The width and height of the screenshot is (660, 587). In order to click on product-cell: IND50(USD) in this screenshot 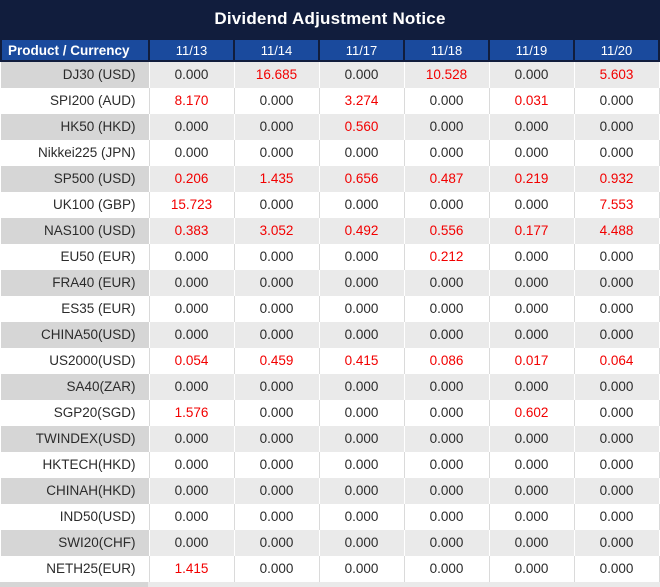, I will do `click(75, 517)`.